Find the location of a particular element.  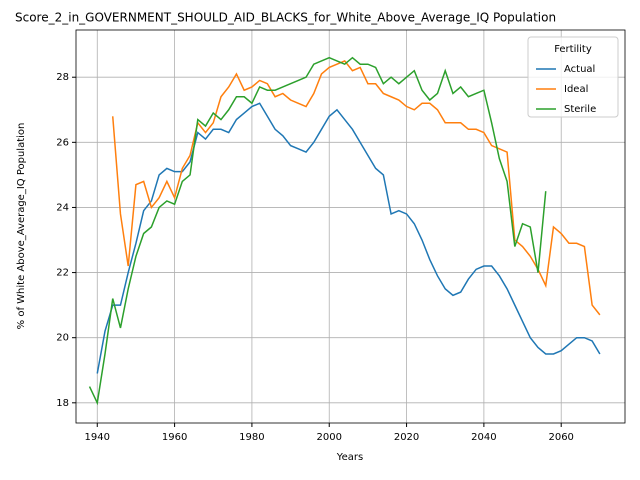

x-tick-label: 2000 is located at coordinates (329, 437).